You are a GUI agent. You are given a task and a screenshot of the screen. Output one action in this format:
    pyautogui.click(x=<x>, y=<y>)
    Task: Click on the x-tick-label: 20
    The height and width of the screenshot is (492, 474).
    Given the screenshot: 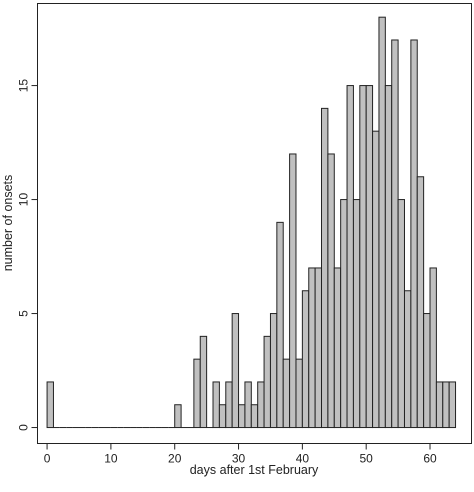 What is the action you would take?
    pyautogui.click(x=175, y=459)
    